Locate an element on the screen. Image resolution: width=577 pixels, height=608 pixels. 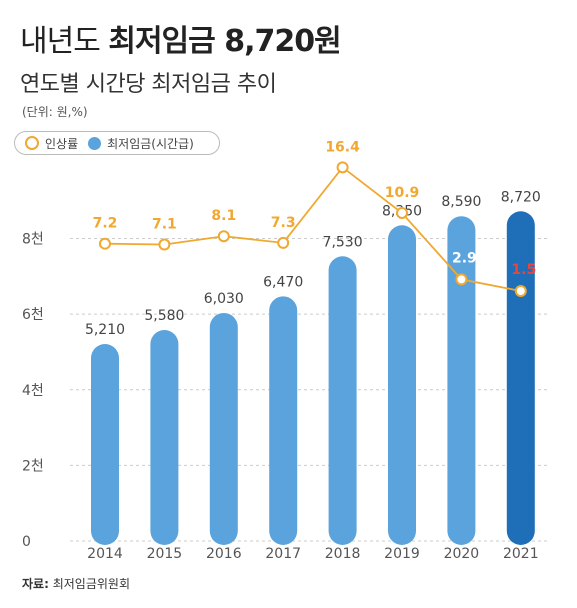
bar-value-label: 6,030 is located at coordinates (224, 299).